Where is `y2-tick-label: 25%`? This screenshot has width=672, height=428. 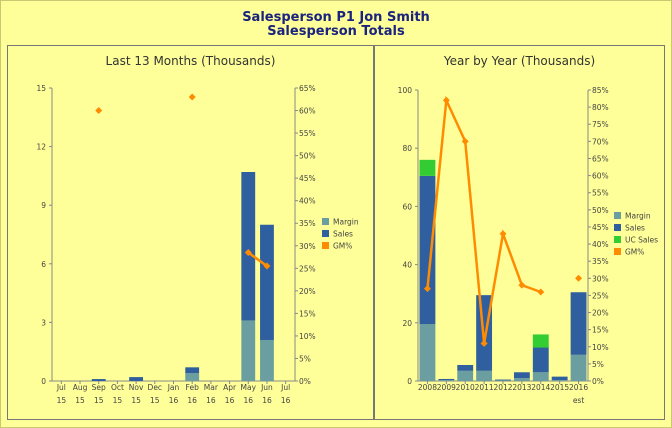 y2-tick-label: 25% is located at coordinates (600, 295).